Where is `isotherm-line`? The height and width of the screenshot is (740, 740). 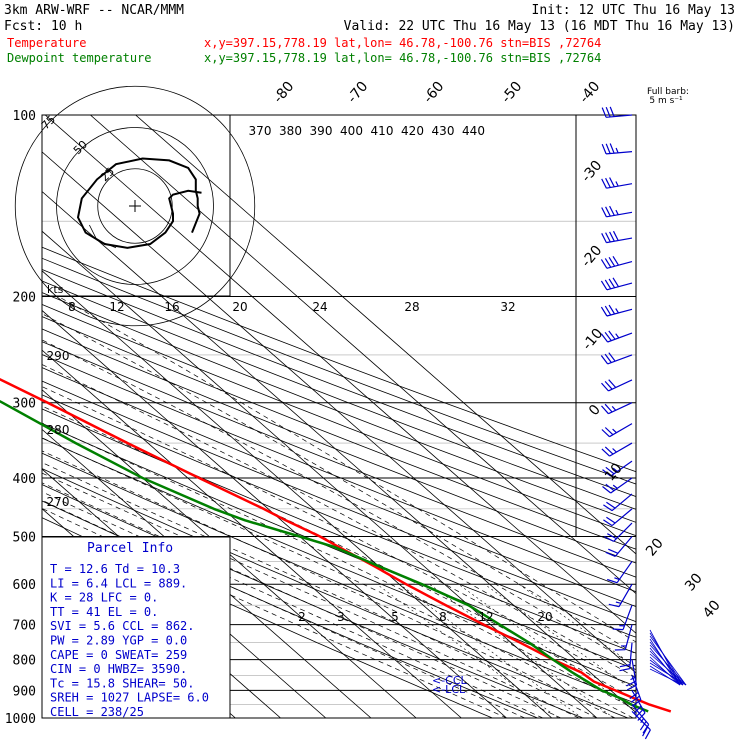 isotherm-line is located at coordinates (4, 416).